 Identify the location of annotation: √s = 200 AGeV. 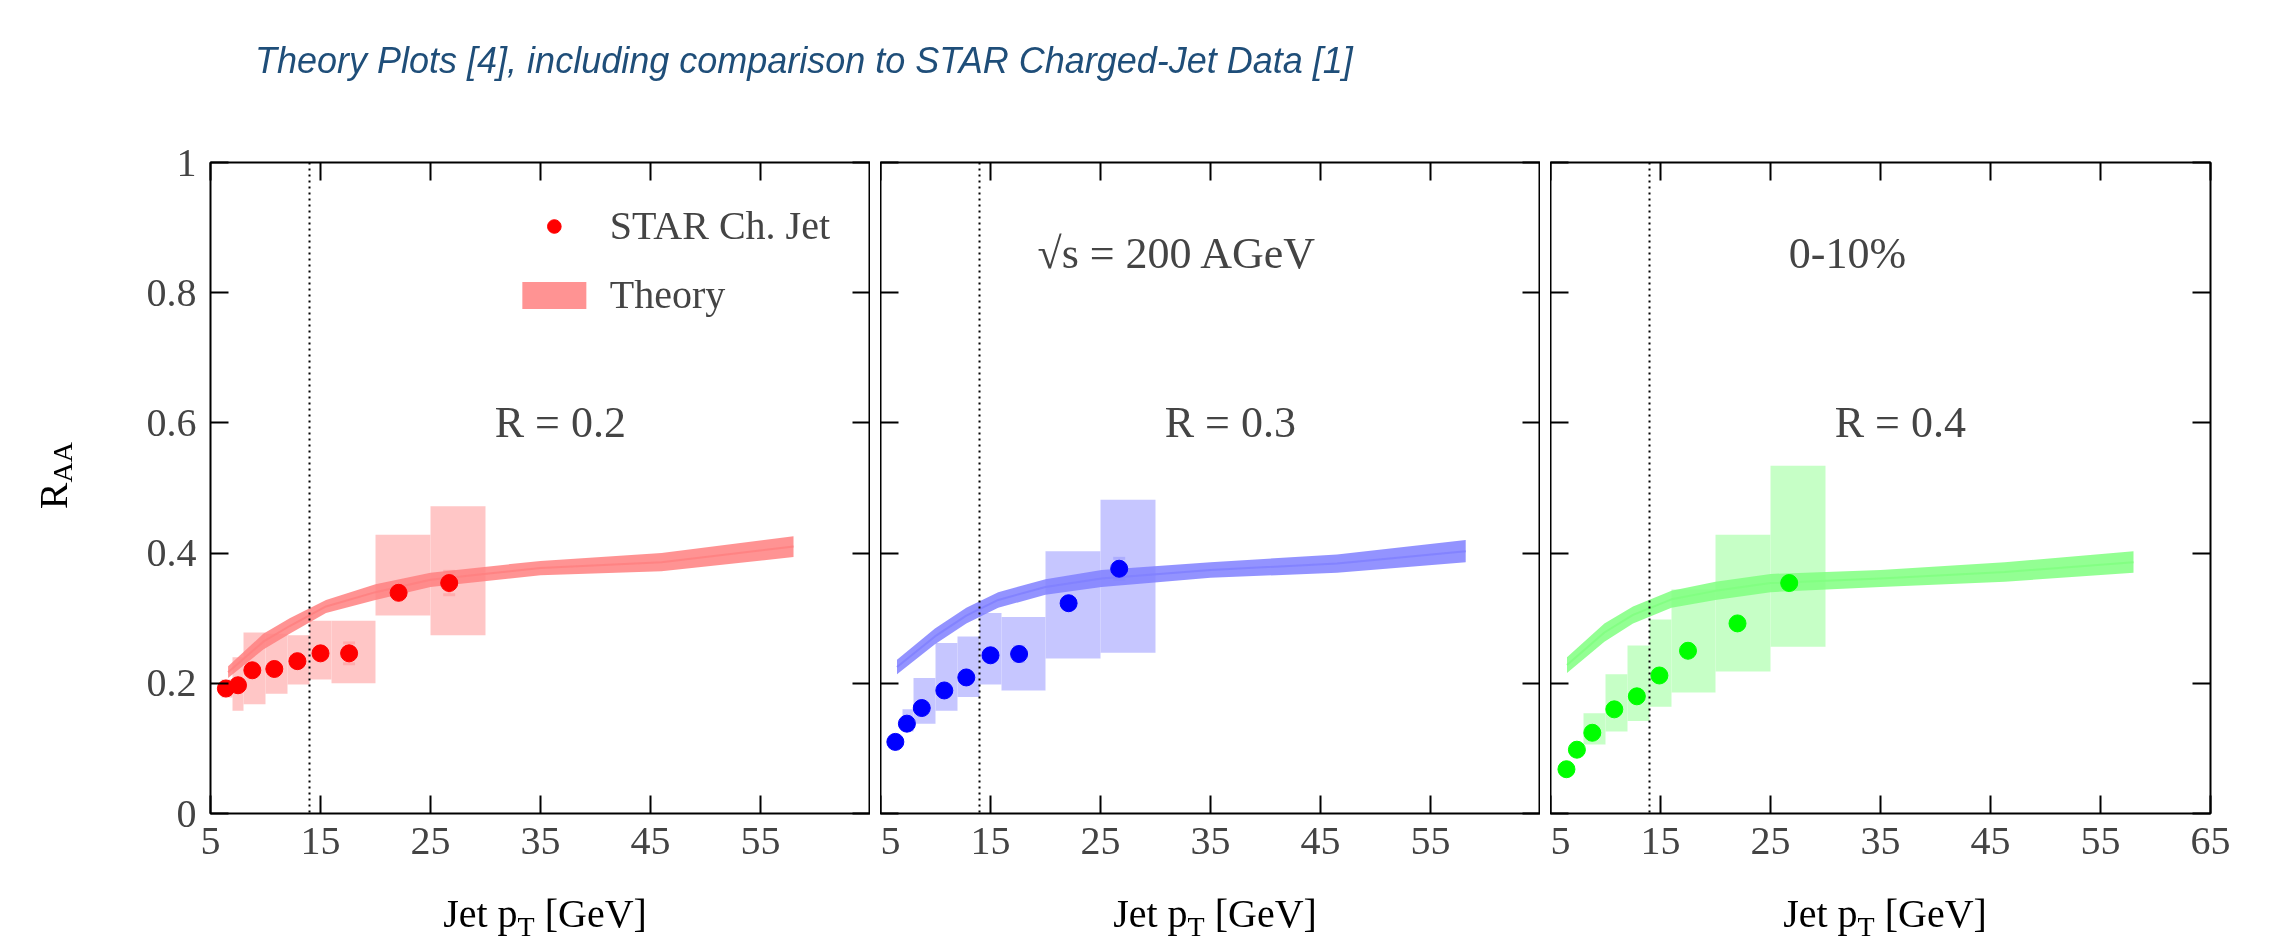
(1176, 254).